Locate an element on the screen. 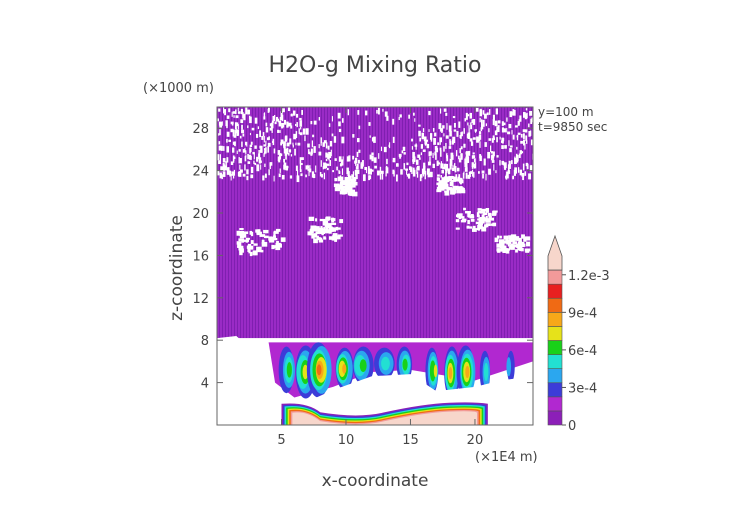  colorbar: 0 3e-4 6e-4 9e-4 1.2e-3 is located at coordinates (578, 334).